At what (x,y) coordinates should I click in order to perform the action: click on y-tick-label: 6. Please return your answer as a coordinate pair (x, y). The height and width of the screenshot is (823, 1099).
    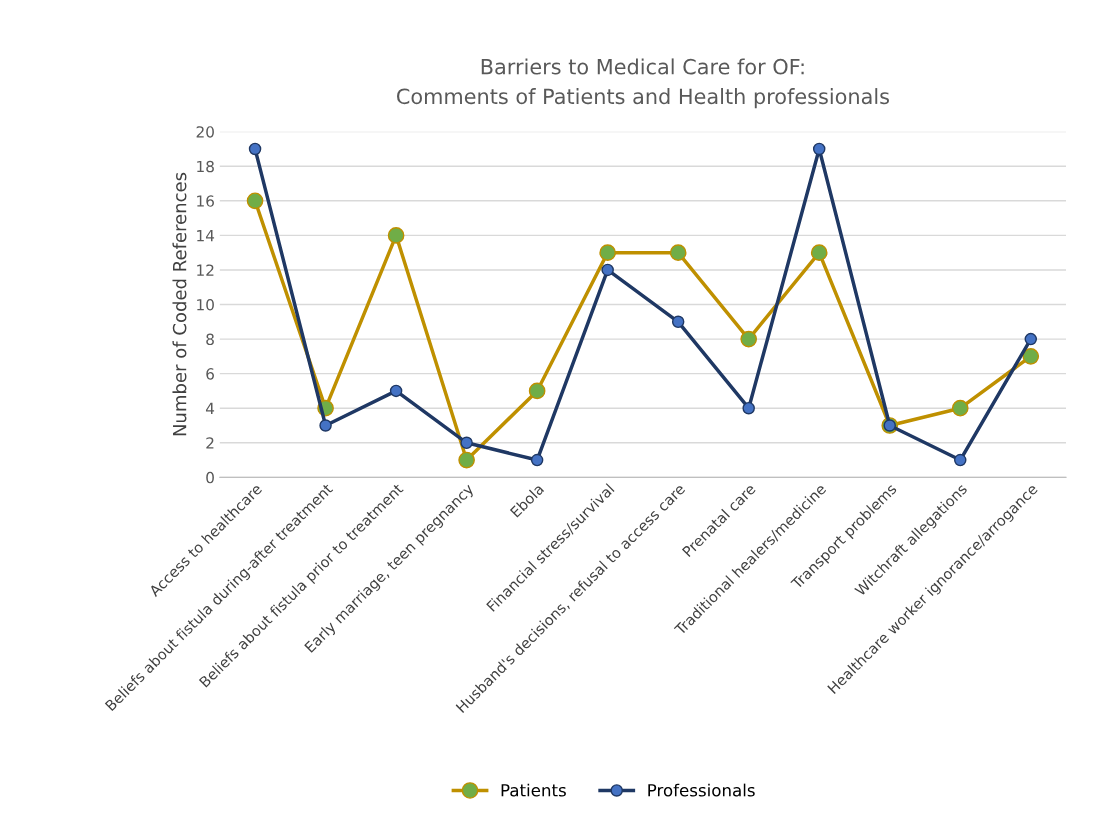
    Looking at the image, I should click on (210, 374).